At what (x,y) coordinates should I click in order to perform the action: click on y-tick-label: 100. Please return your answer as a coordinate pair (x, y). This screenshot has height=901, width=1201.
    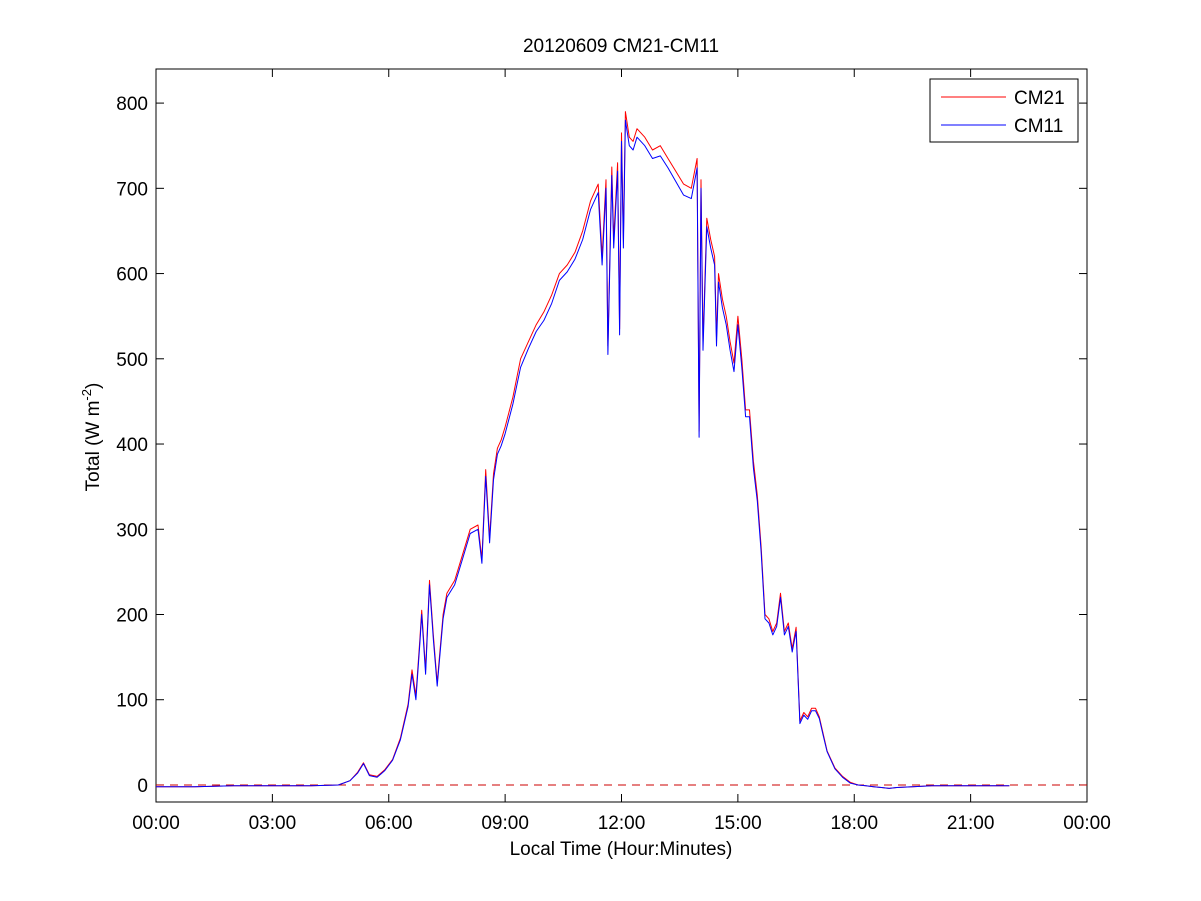
    Looking at the image, I should click on (132, 701).